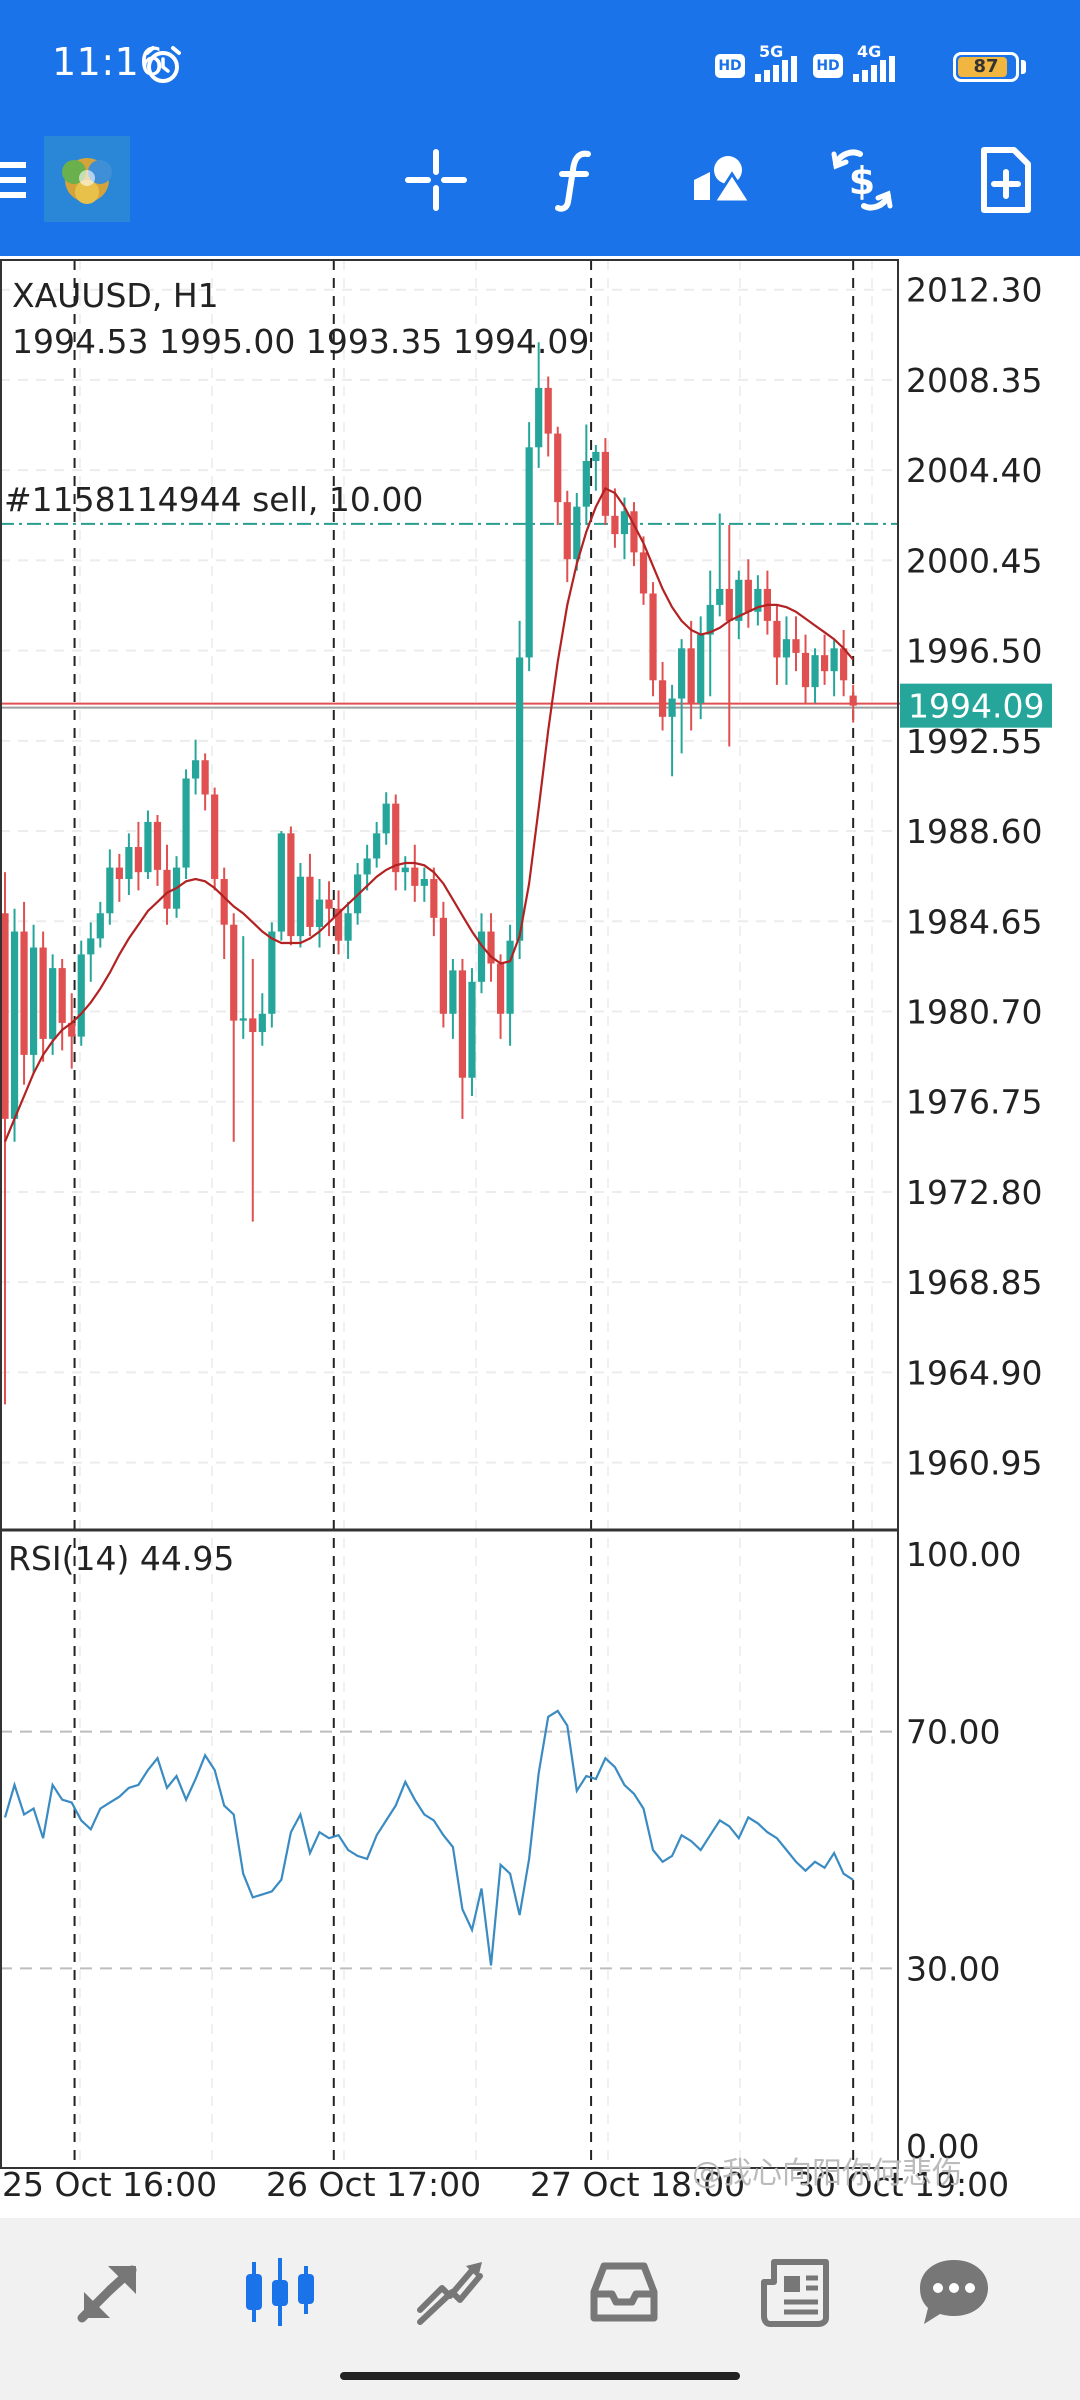 Image resolution: width=1080 pixels, height=2400 pixels. What do you see at coordinates (771, 51) in the screenshot?
I see `network-5g-label: 5G` at bounding box center [771, 51].